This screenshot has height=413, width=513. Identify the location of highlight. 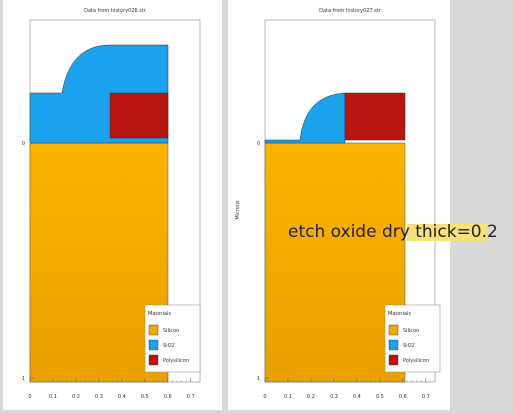
(447, 232).